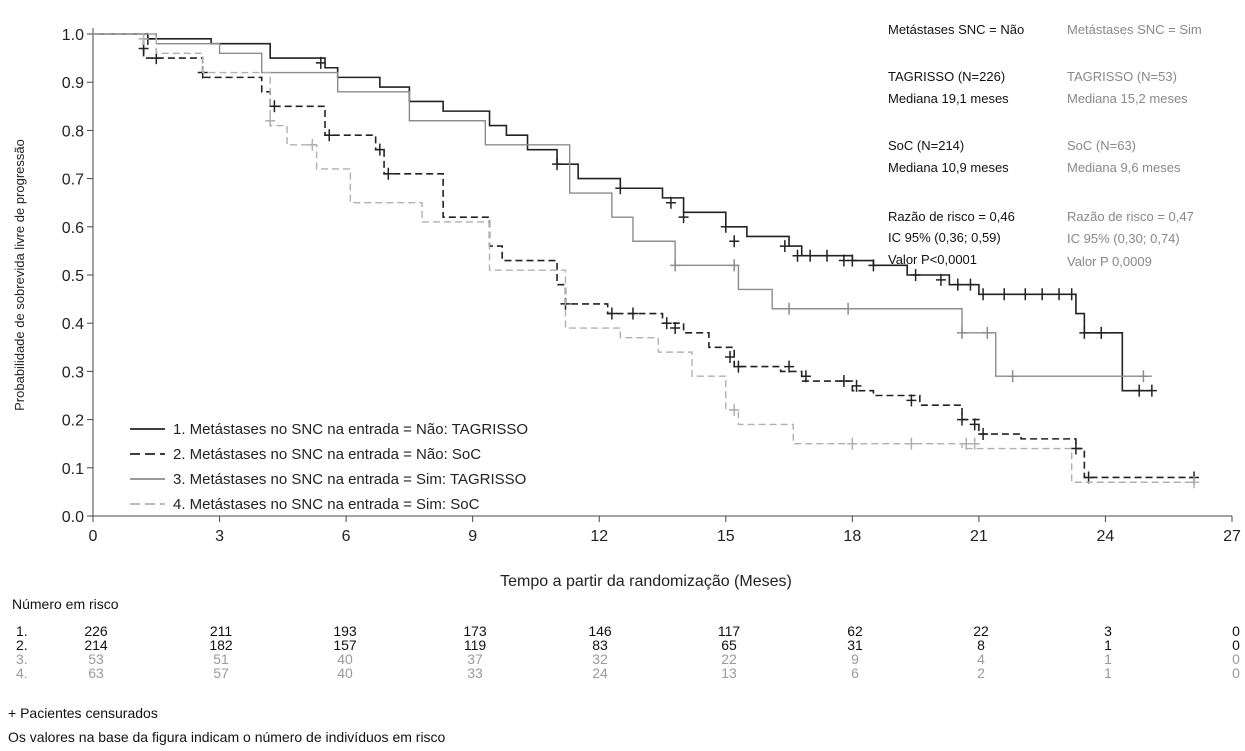 This screenshot has height=751, width=1245. Describe the element at coordinates (65, 604) in the screenshot. I see `risk-table-title: Número em risco` at that location.